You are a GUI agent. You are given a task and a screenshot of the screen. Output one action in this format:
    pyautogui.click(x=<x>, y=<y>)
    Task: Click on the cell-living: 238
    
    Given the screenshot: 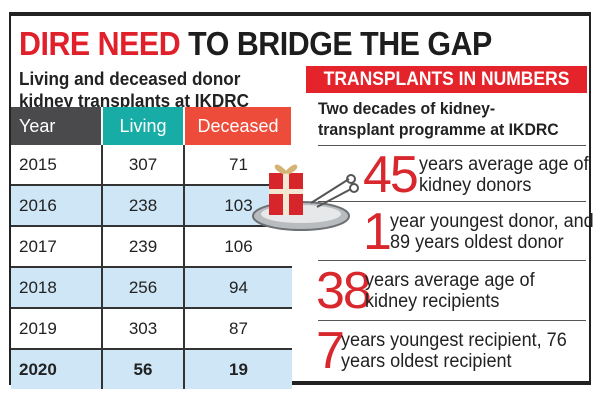 What is the action you would take?
    pyautogui.click(x=143, y=206)
    